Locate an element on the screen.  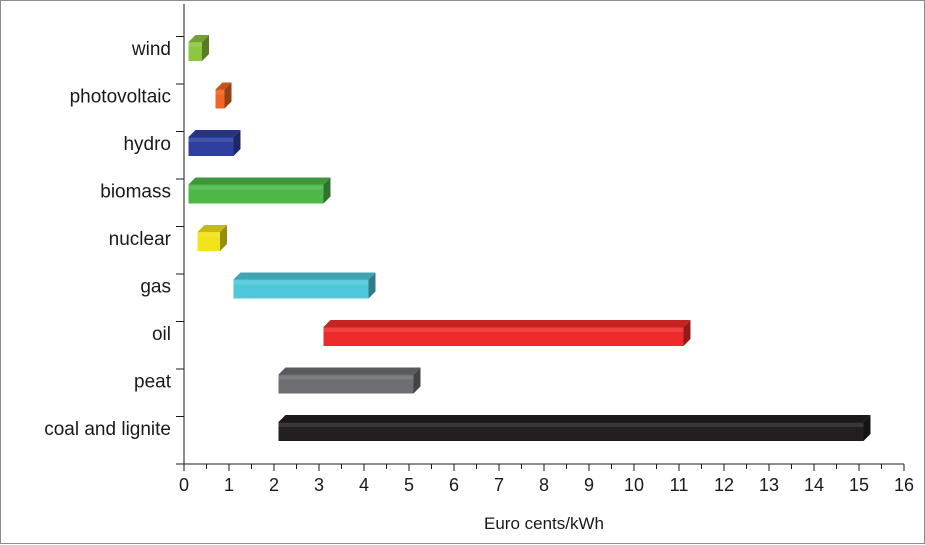
bar-peat is located at coordinates (349, 380).